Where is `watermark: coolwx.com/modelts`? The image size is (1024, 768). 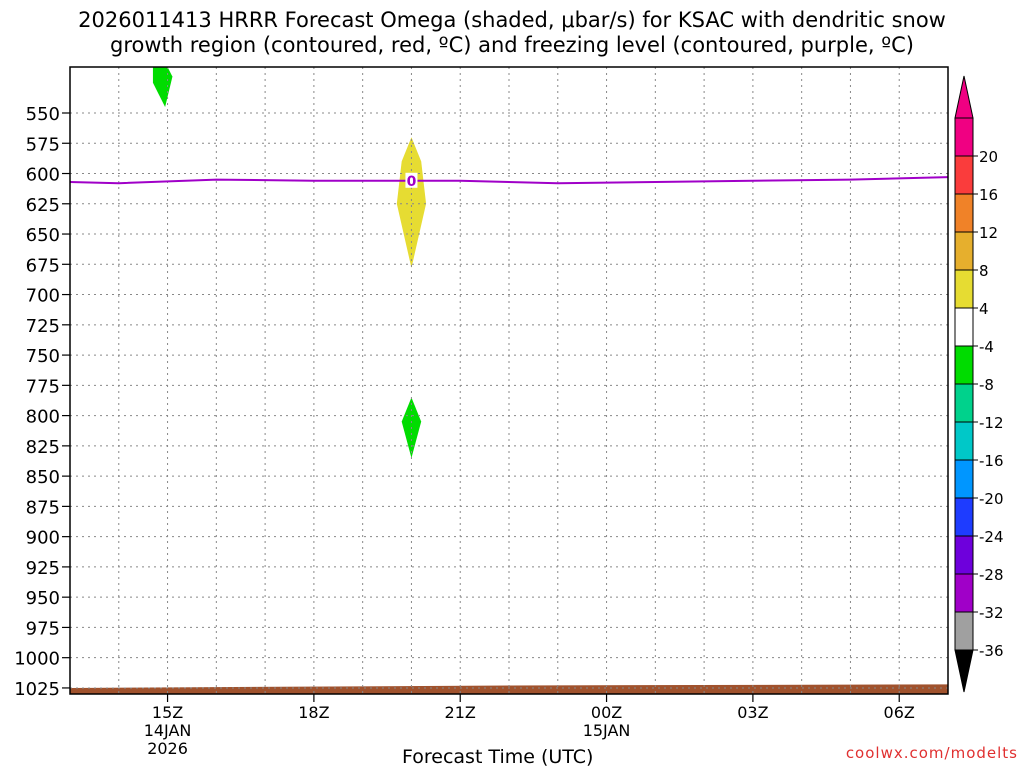 watermark: coolwx.com/modelts is located at coordinates (931, 753).